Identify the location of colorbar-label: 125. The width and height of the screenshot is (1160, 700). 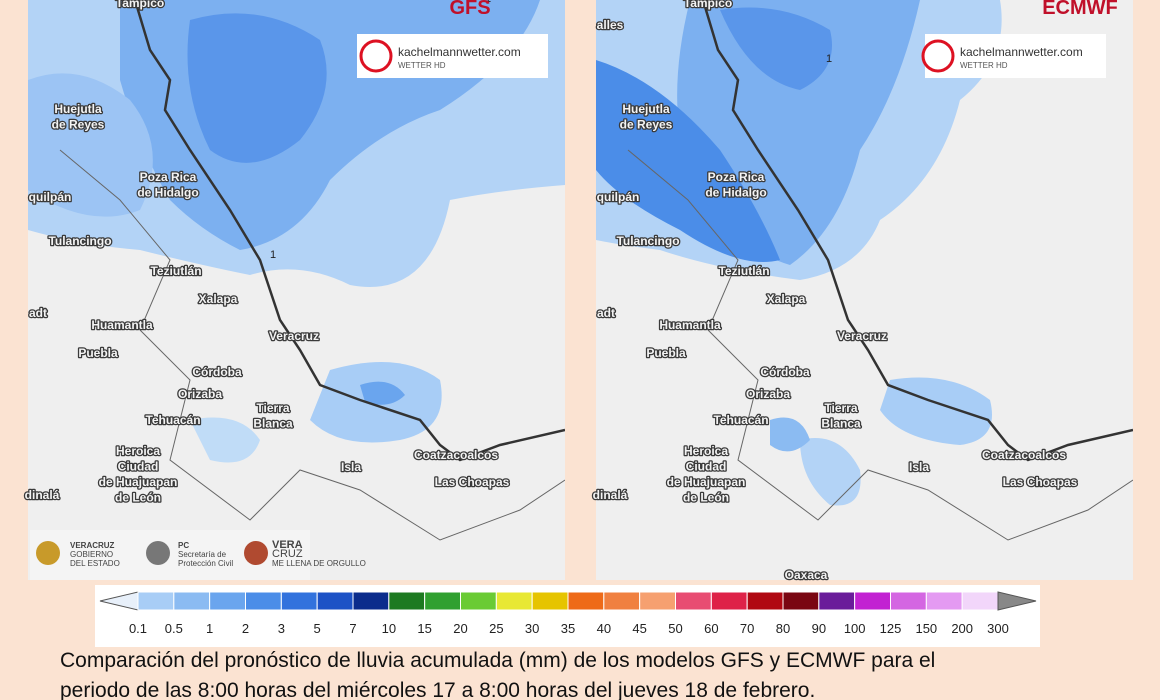
(891, 628).